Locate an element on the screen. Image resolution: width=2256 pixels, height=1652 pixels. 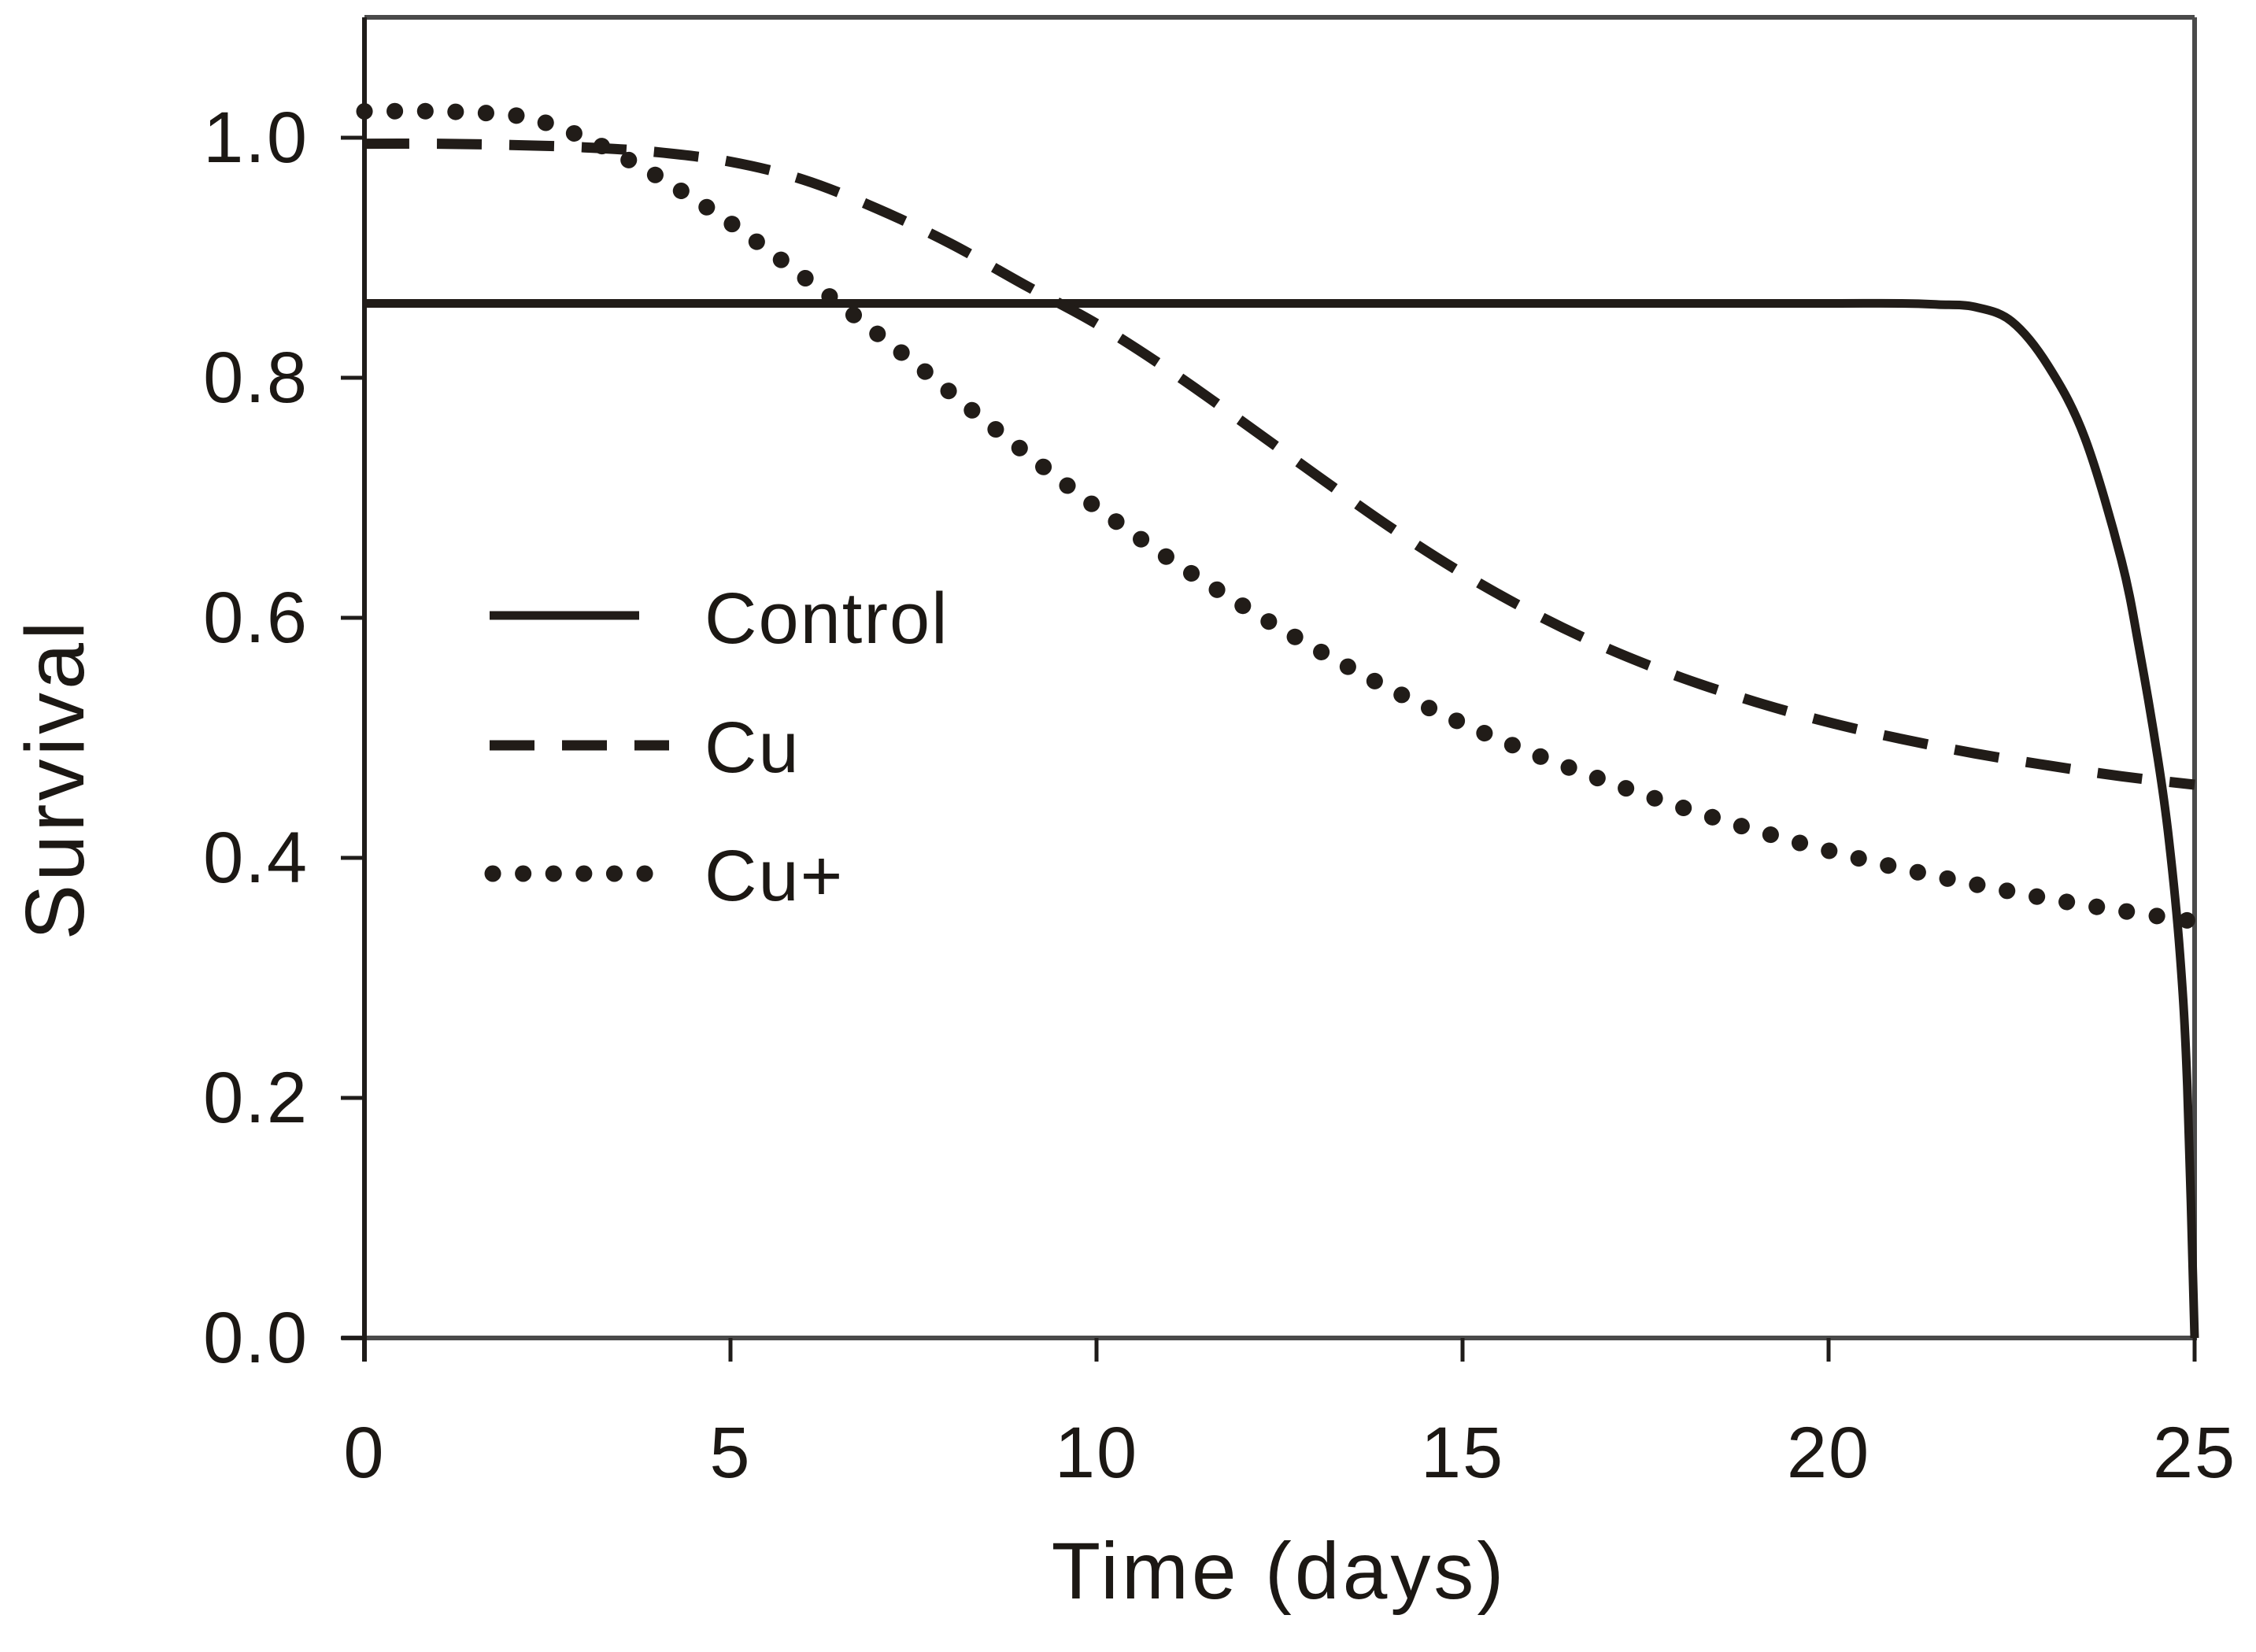
x-tick-label-15: 15 is located at coordinates (1462, 1453).